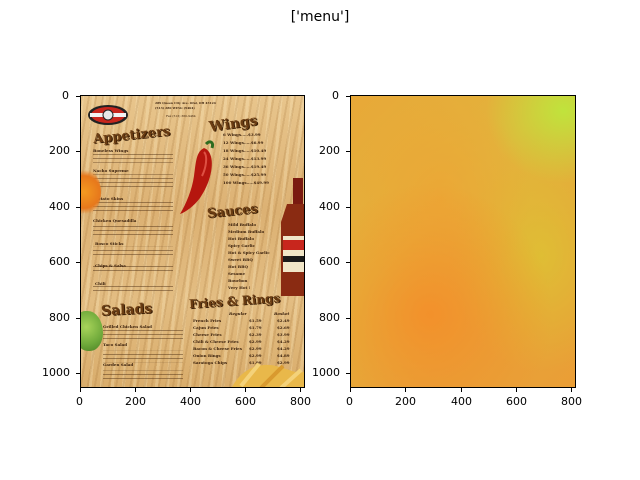  I want to click on fries-item-regular: $1.99, so click(255, 362).